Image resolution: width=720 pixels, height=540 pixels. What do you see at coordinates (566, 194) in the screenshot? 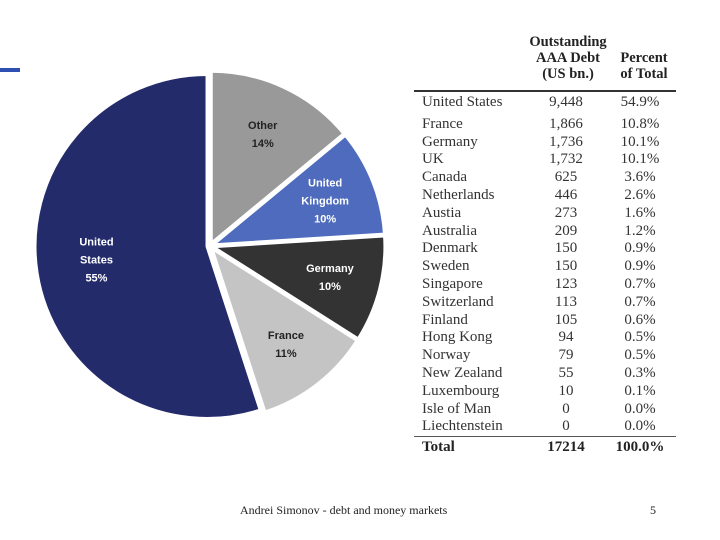
I see `cell-debt: 446` at bounding box center [566, 194].